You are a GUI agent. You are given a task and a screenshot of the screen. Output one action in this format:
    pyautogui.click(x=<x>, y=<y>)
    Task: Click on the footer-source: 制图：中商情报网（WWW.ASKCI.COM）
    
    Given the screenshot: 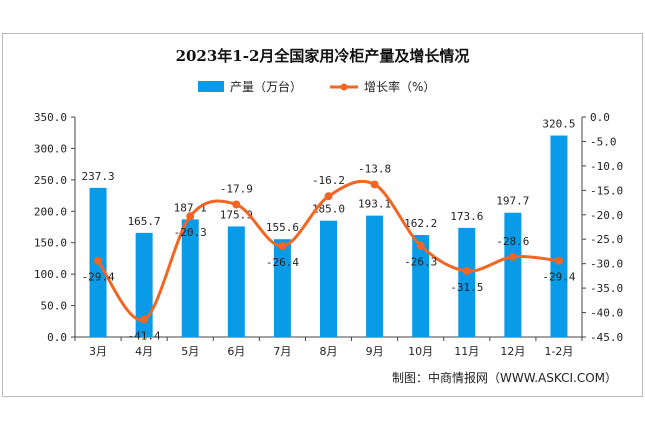 What is the action you would take?
    pyautogui.click(x=504, y=378)
    